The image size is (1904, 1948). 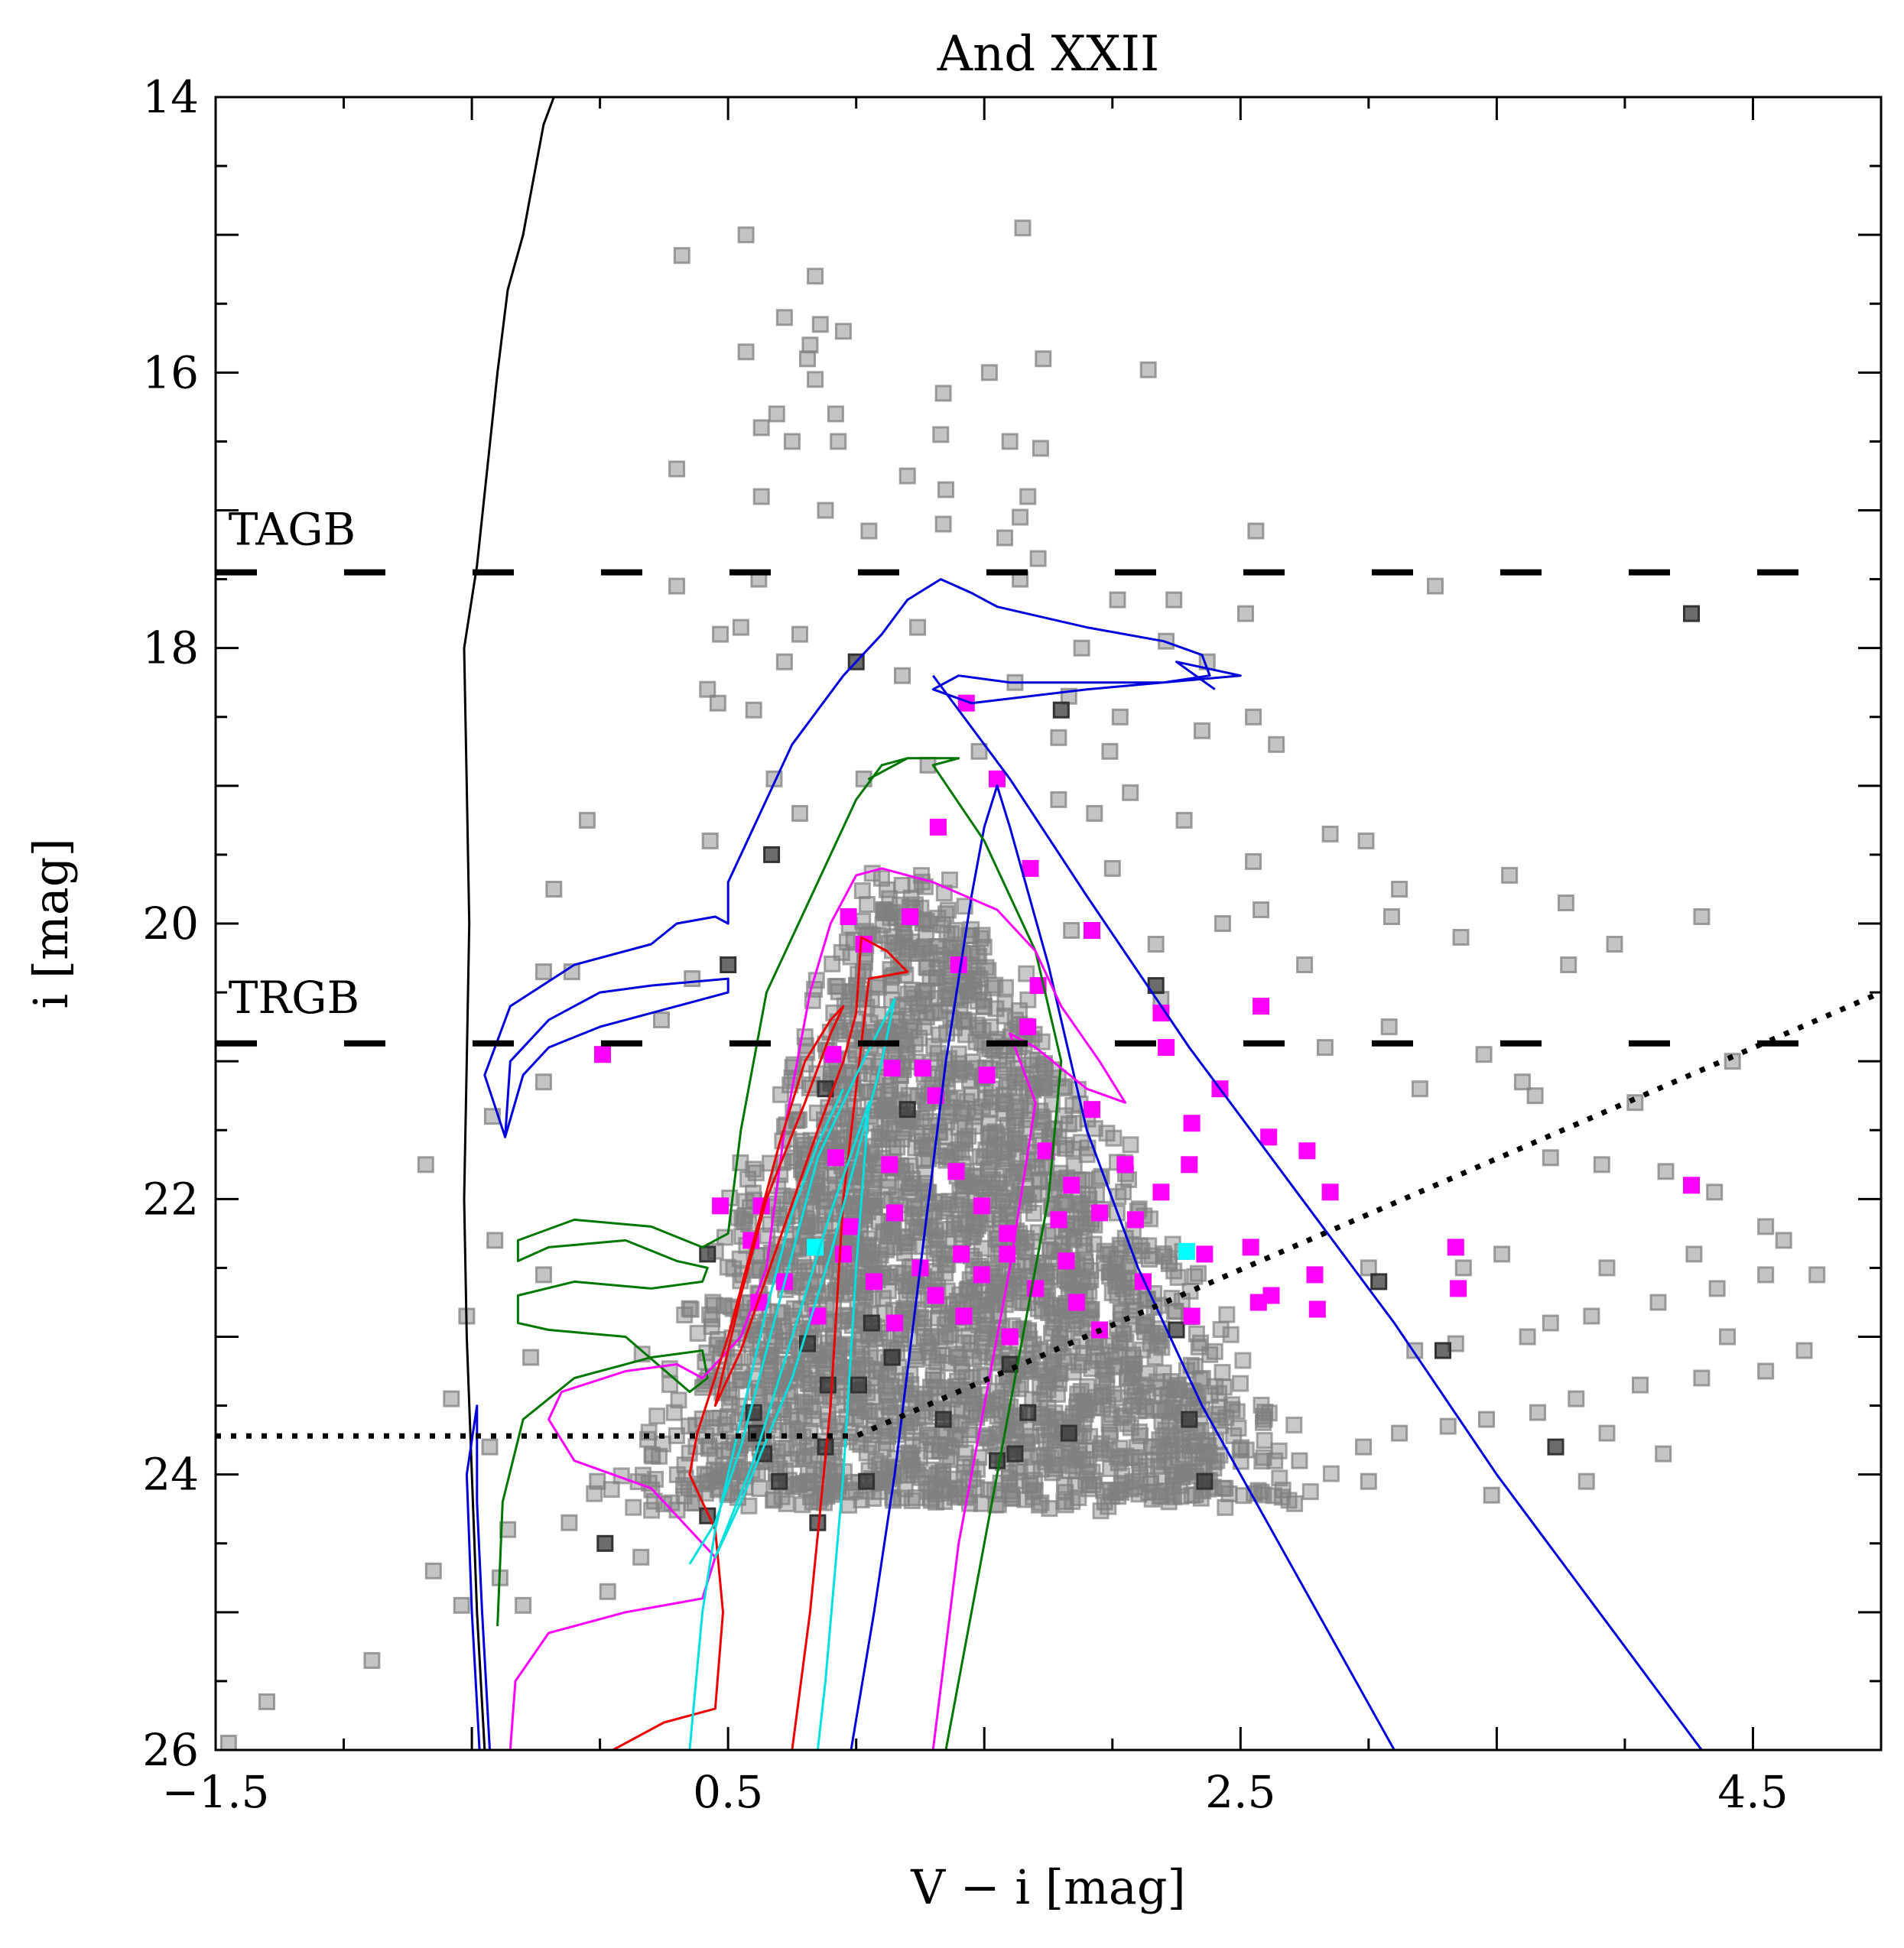 I want to click on chart-title: And XXII, so click(x=1048, y=54).